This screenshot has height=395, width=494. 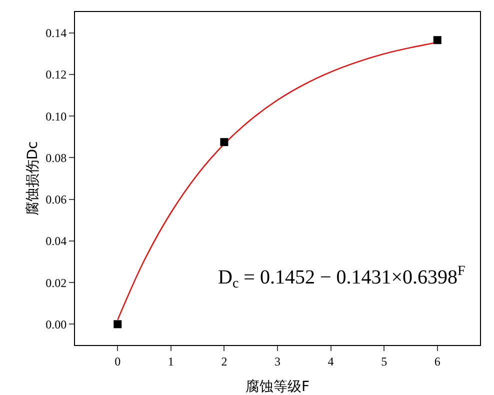 What do you see at coordinates (56, 33) in the screenshot?
I see `y-tick-label: 0.14` at bounding box center [56, 33].